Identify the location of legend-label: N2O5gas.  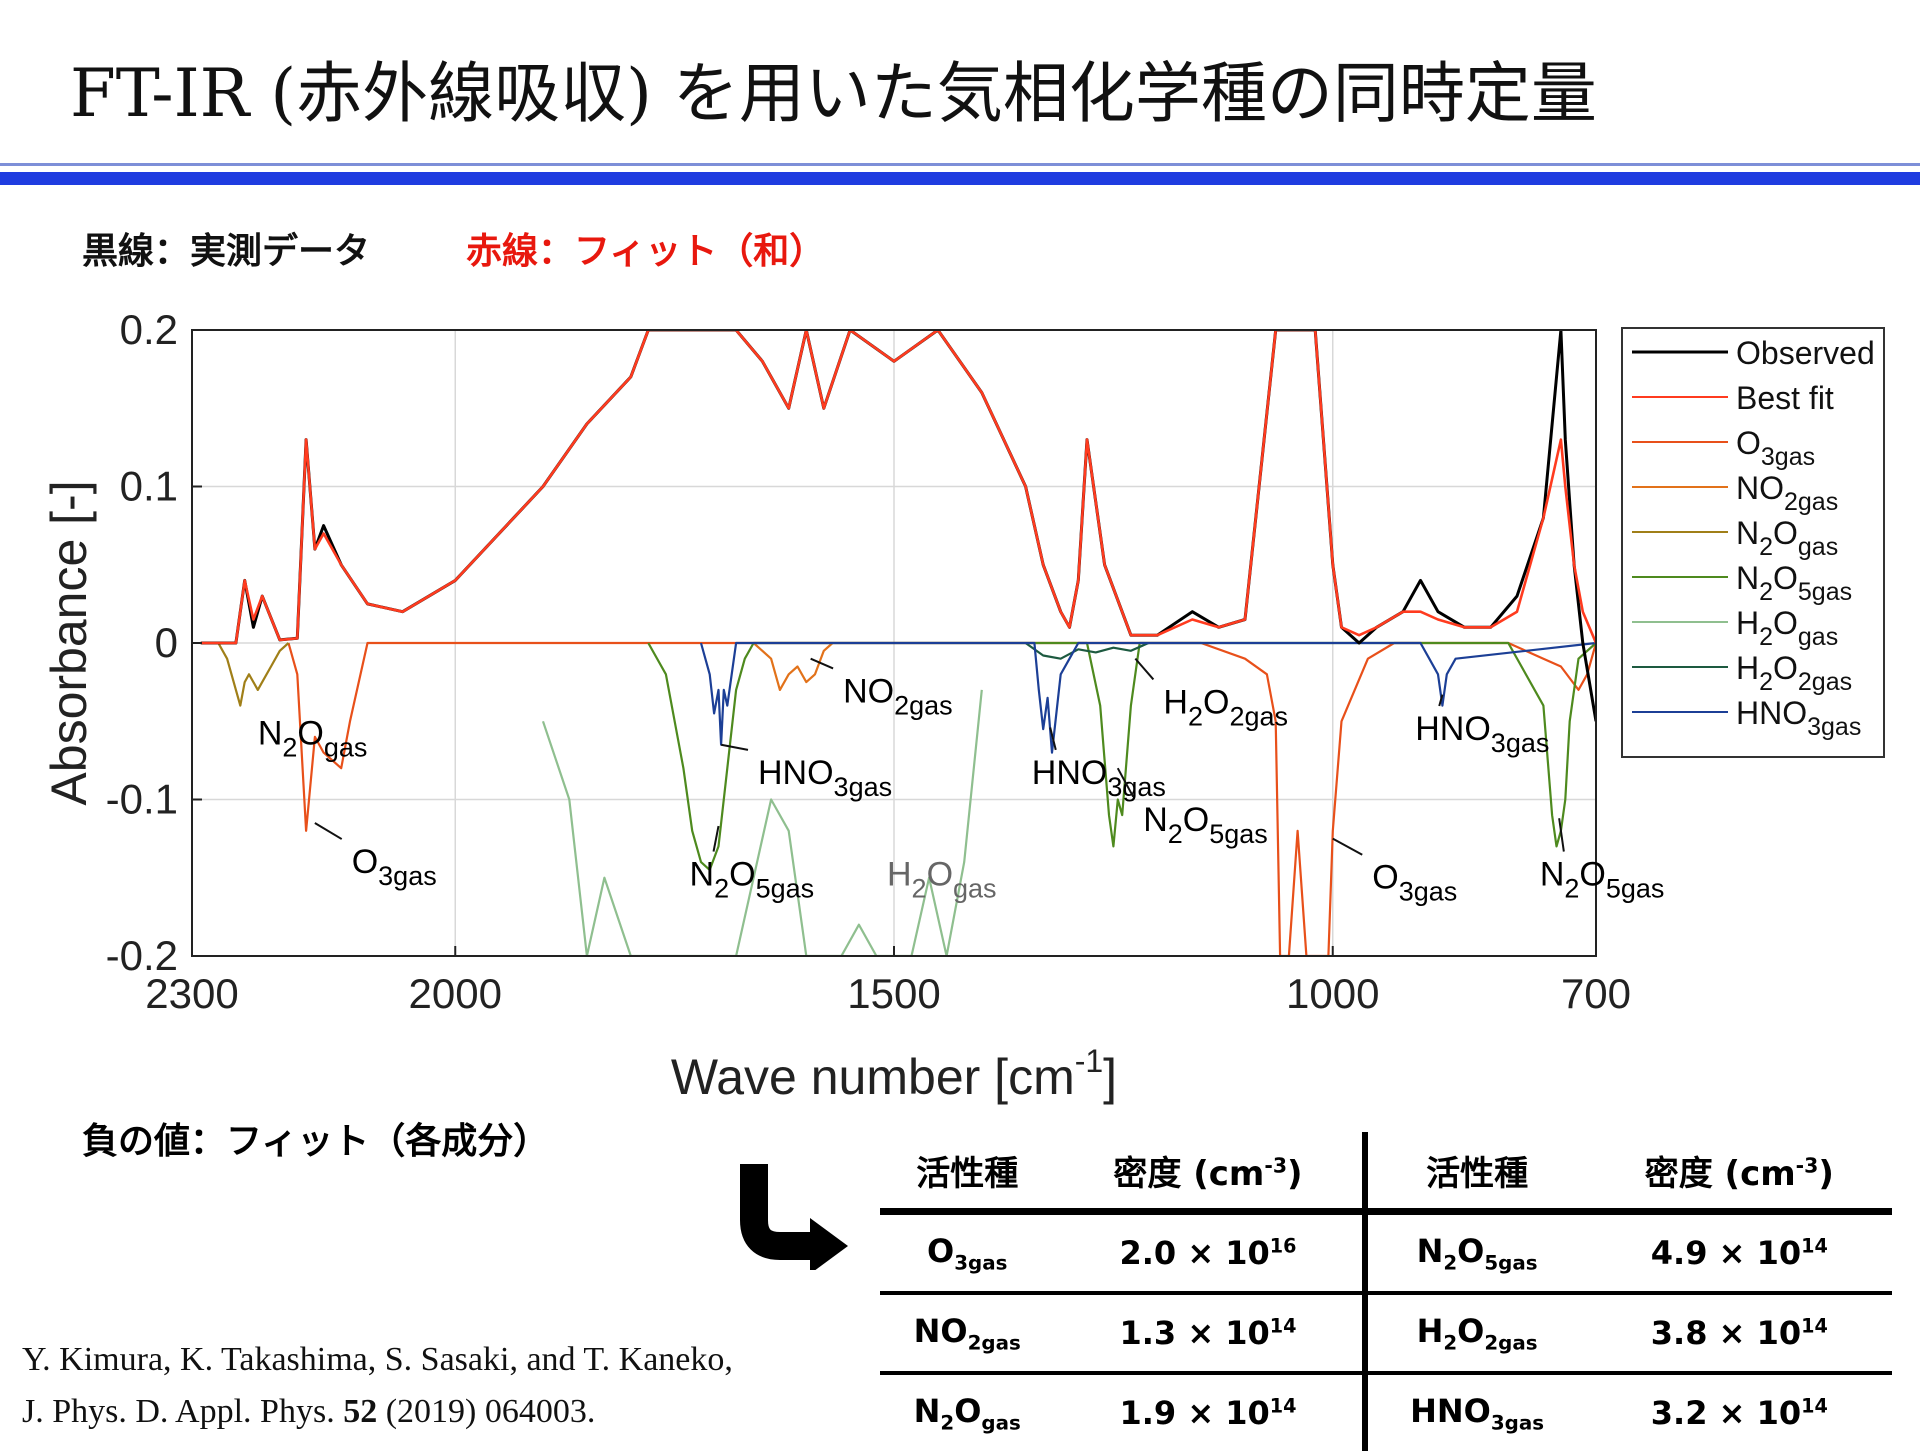
(1794, 583).